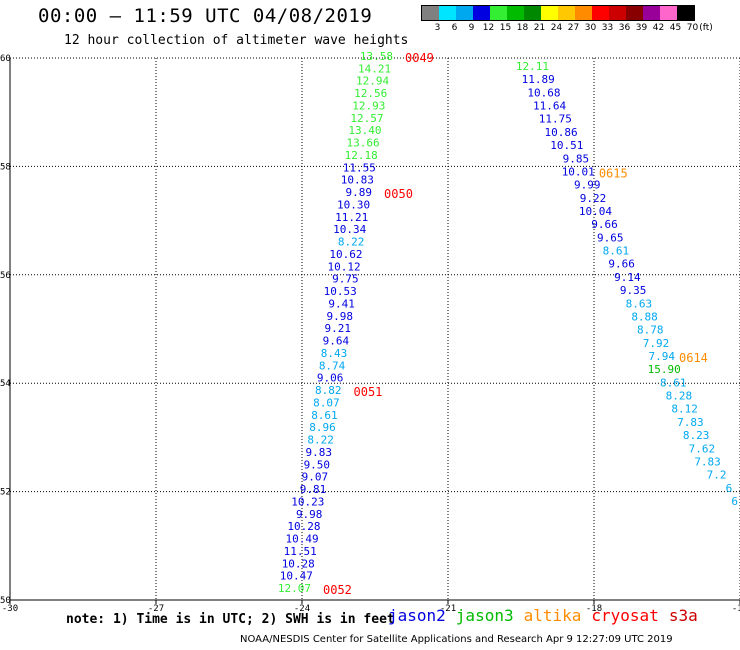 This screenshot has width=740, height=650. I want to click on swh-value-label: 10.12, so click(343, 266).